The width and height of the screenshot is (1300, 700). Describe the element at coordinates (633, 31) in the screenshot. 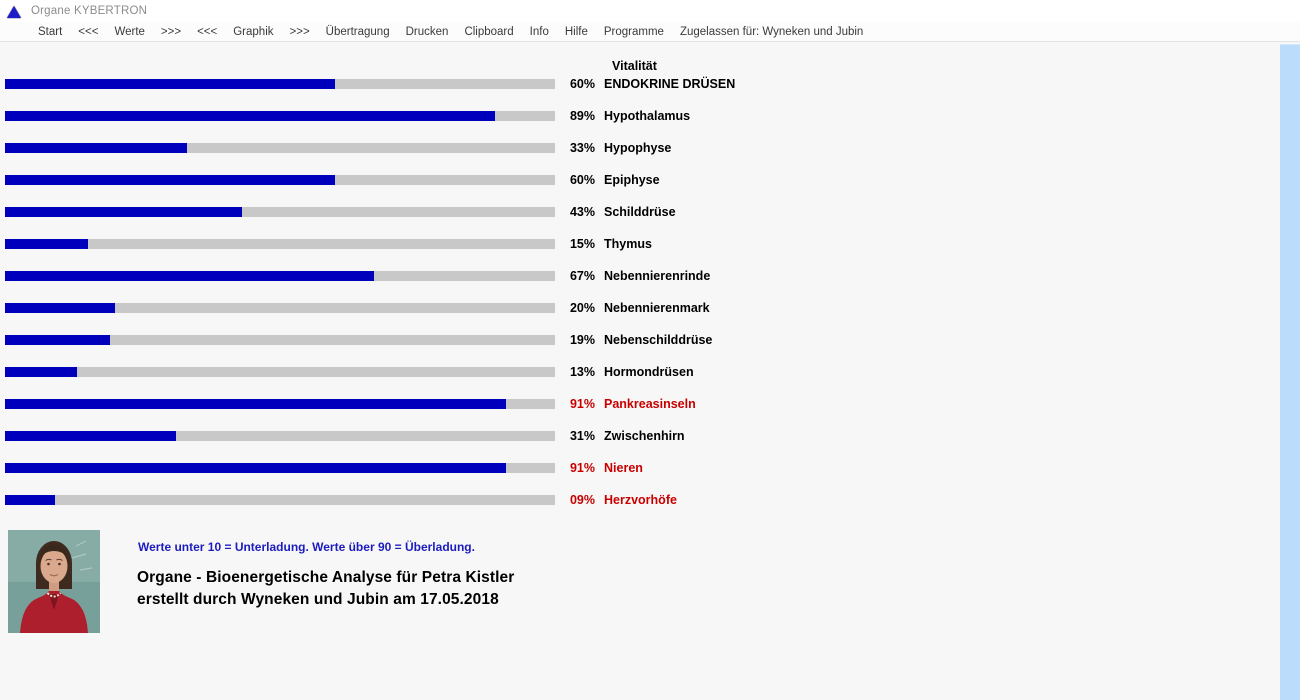

I see `menu-item-programme: Programme` at that location.